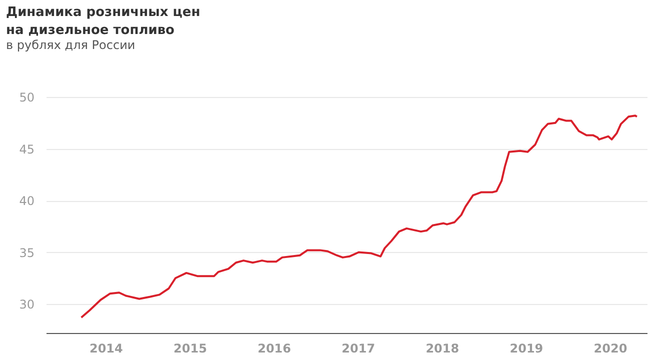  What do you see at coordinates (611, 349) in the screenshot?
I see `x-tick-label: 2020` at bounding box center [611, 349].